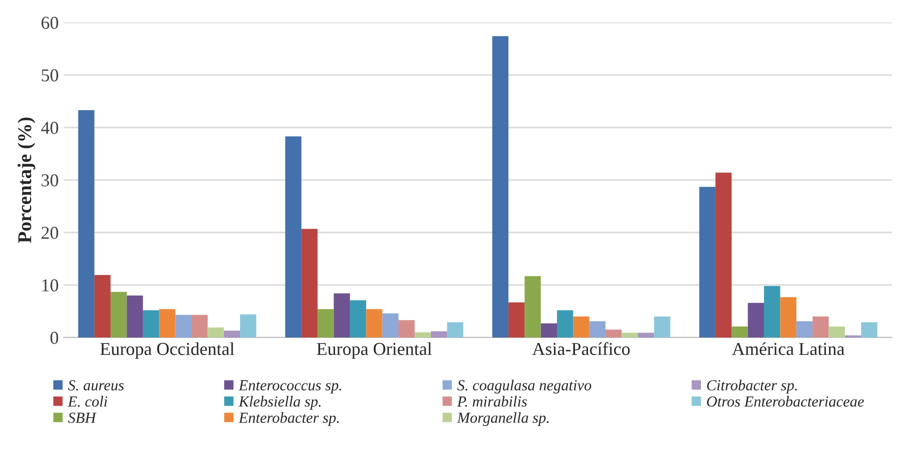 The width and height of the screenshot is (910, 450). Describe the element at coordinates (50, 75) in the screenshot. I see `y-tick-label: 50` at that location.